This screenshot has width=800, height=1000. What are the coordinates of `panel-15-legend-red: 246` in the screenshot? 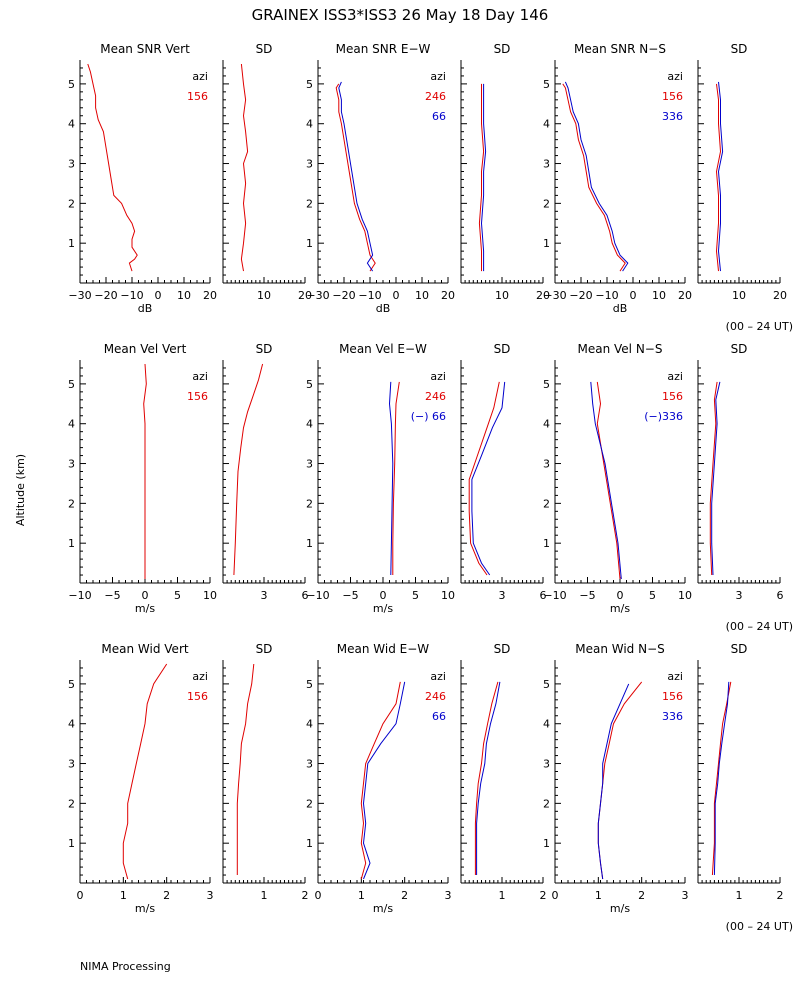 It's located at (435, 696).